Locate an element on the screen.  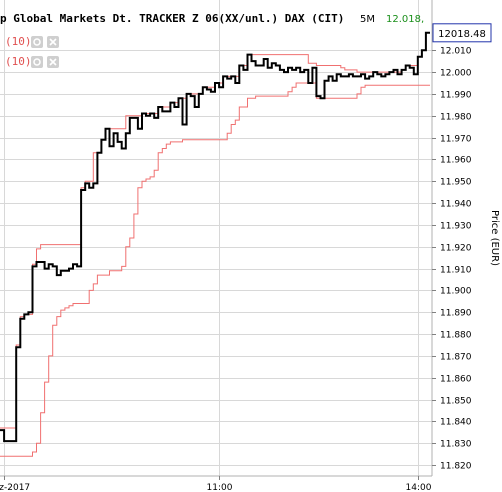
y-tick-label: 11.980 is located at coordinates (456, 118).